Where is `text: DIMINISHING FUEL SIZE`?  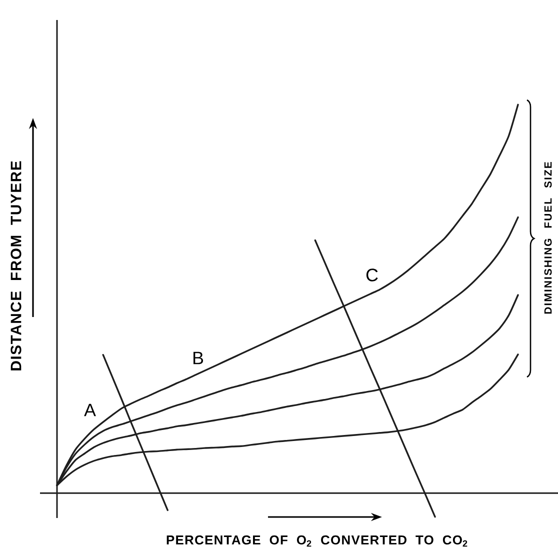
text: DIMINISHING FUEL SIZE is located at coordinates (548, 238).